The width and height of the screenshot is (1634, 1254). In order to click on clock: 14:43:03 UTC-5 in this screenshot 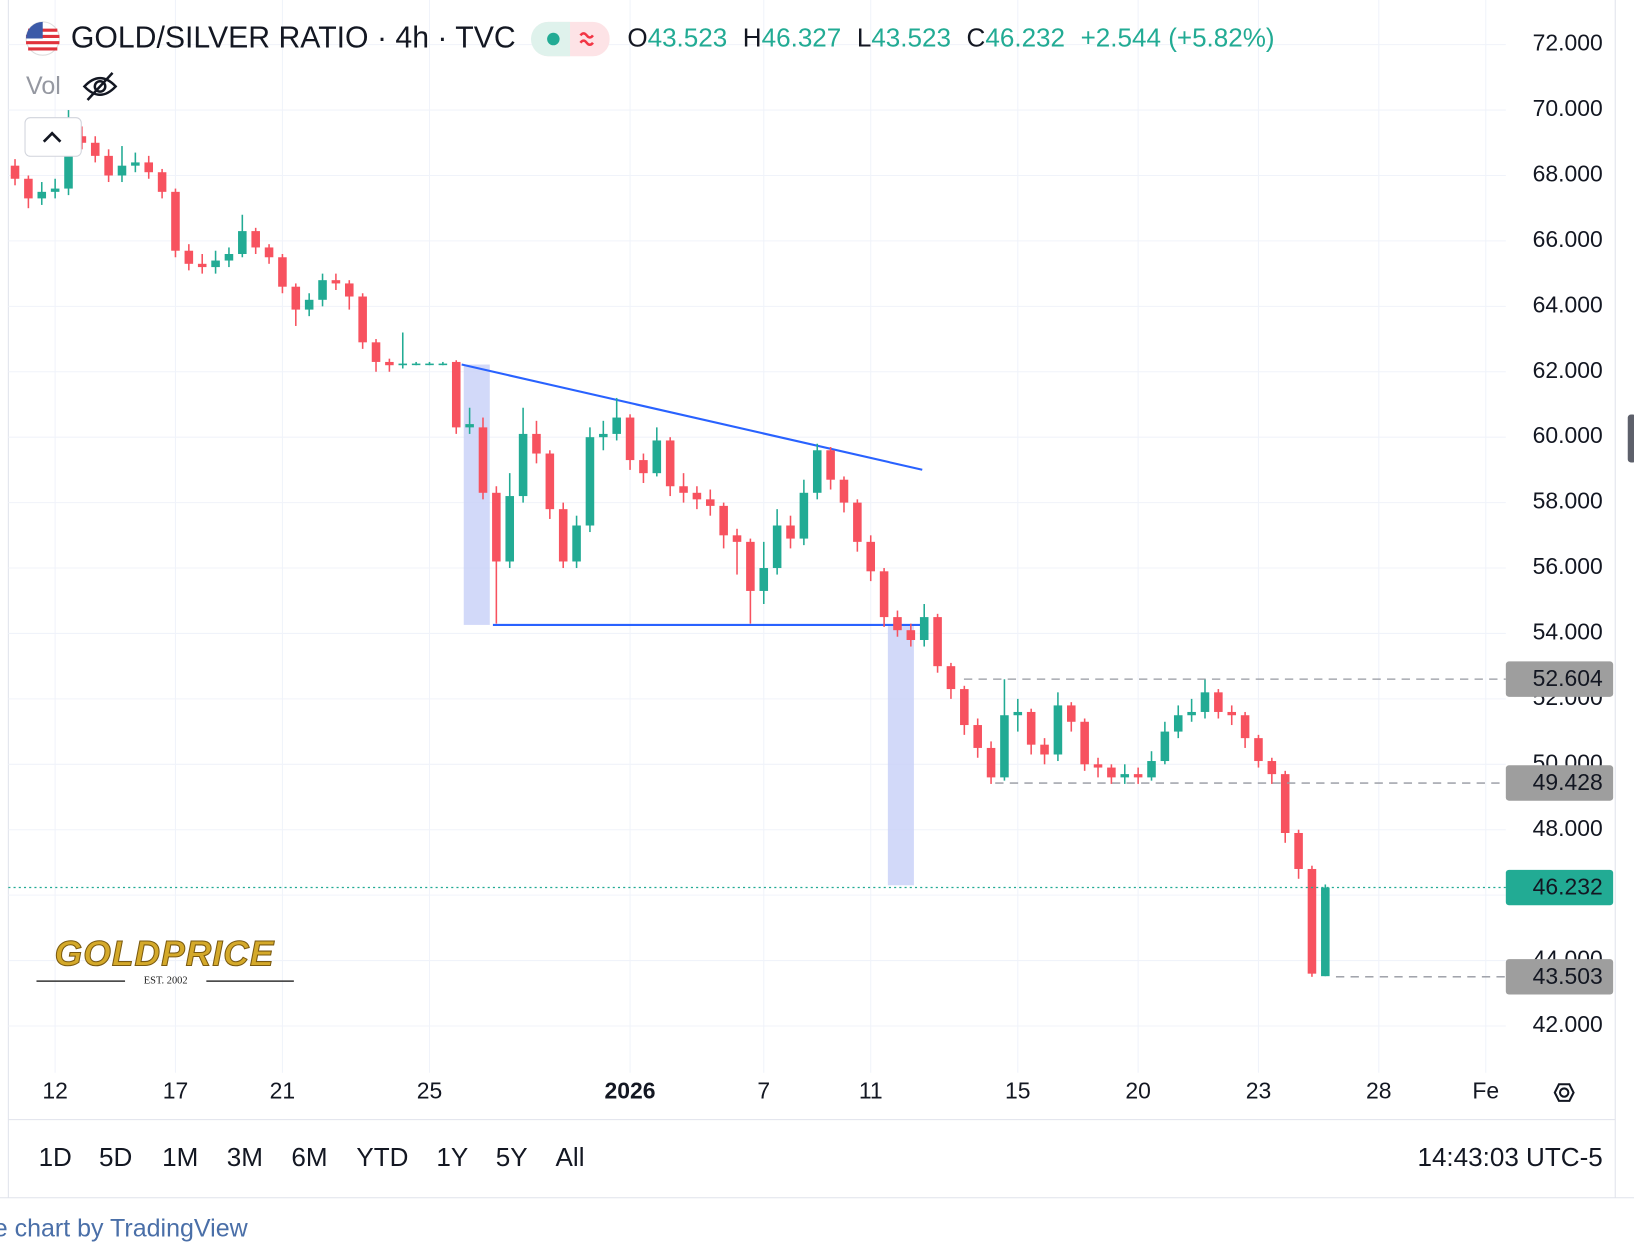, I will do `click(1509, 1157)`.